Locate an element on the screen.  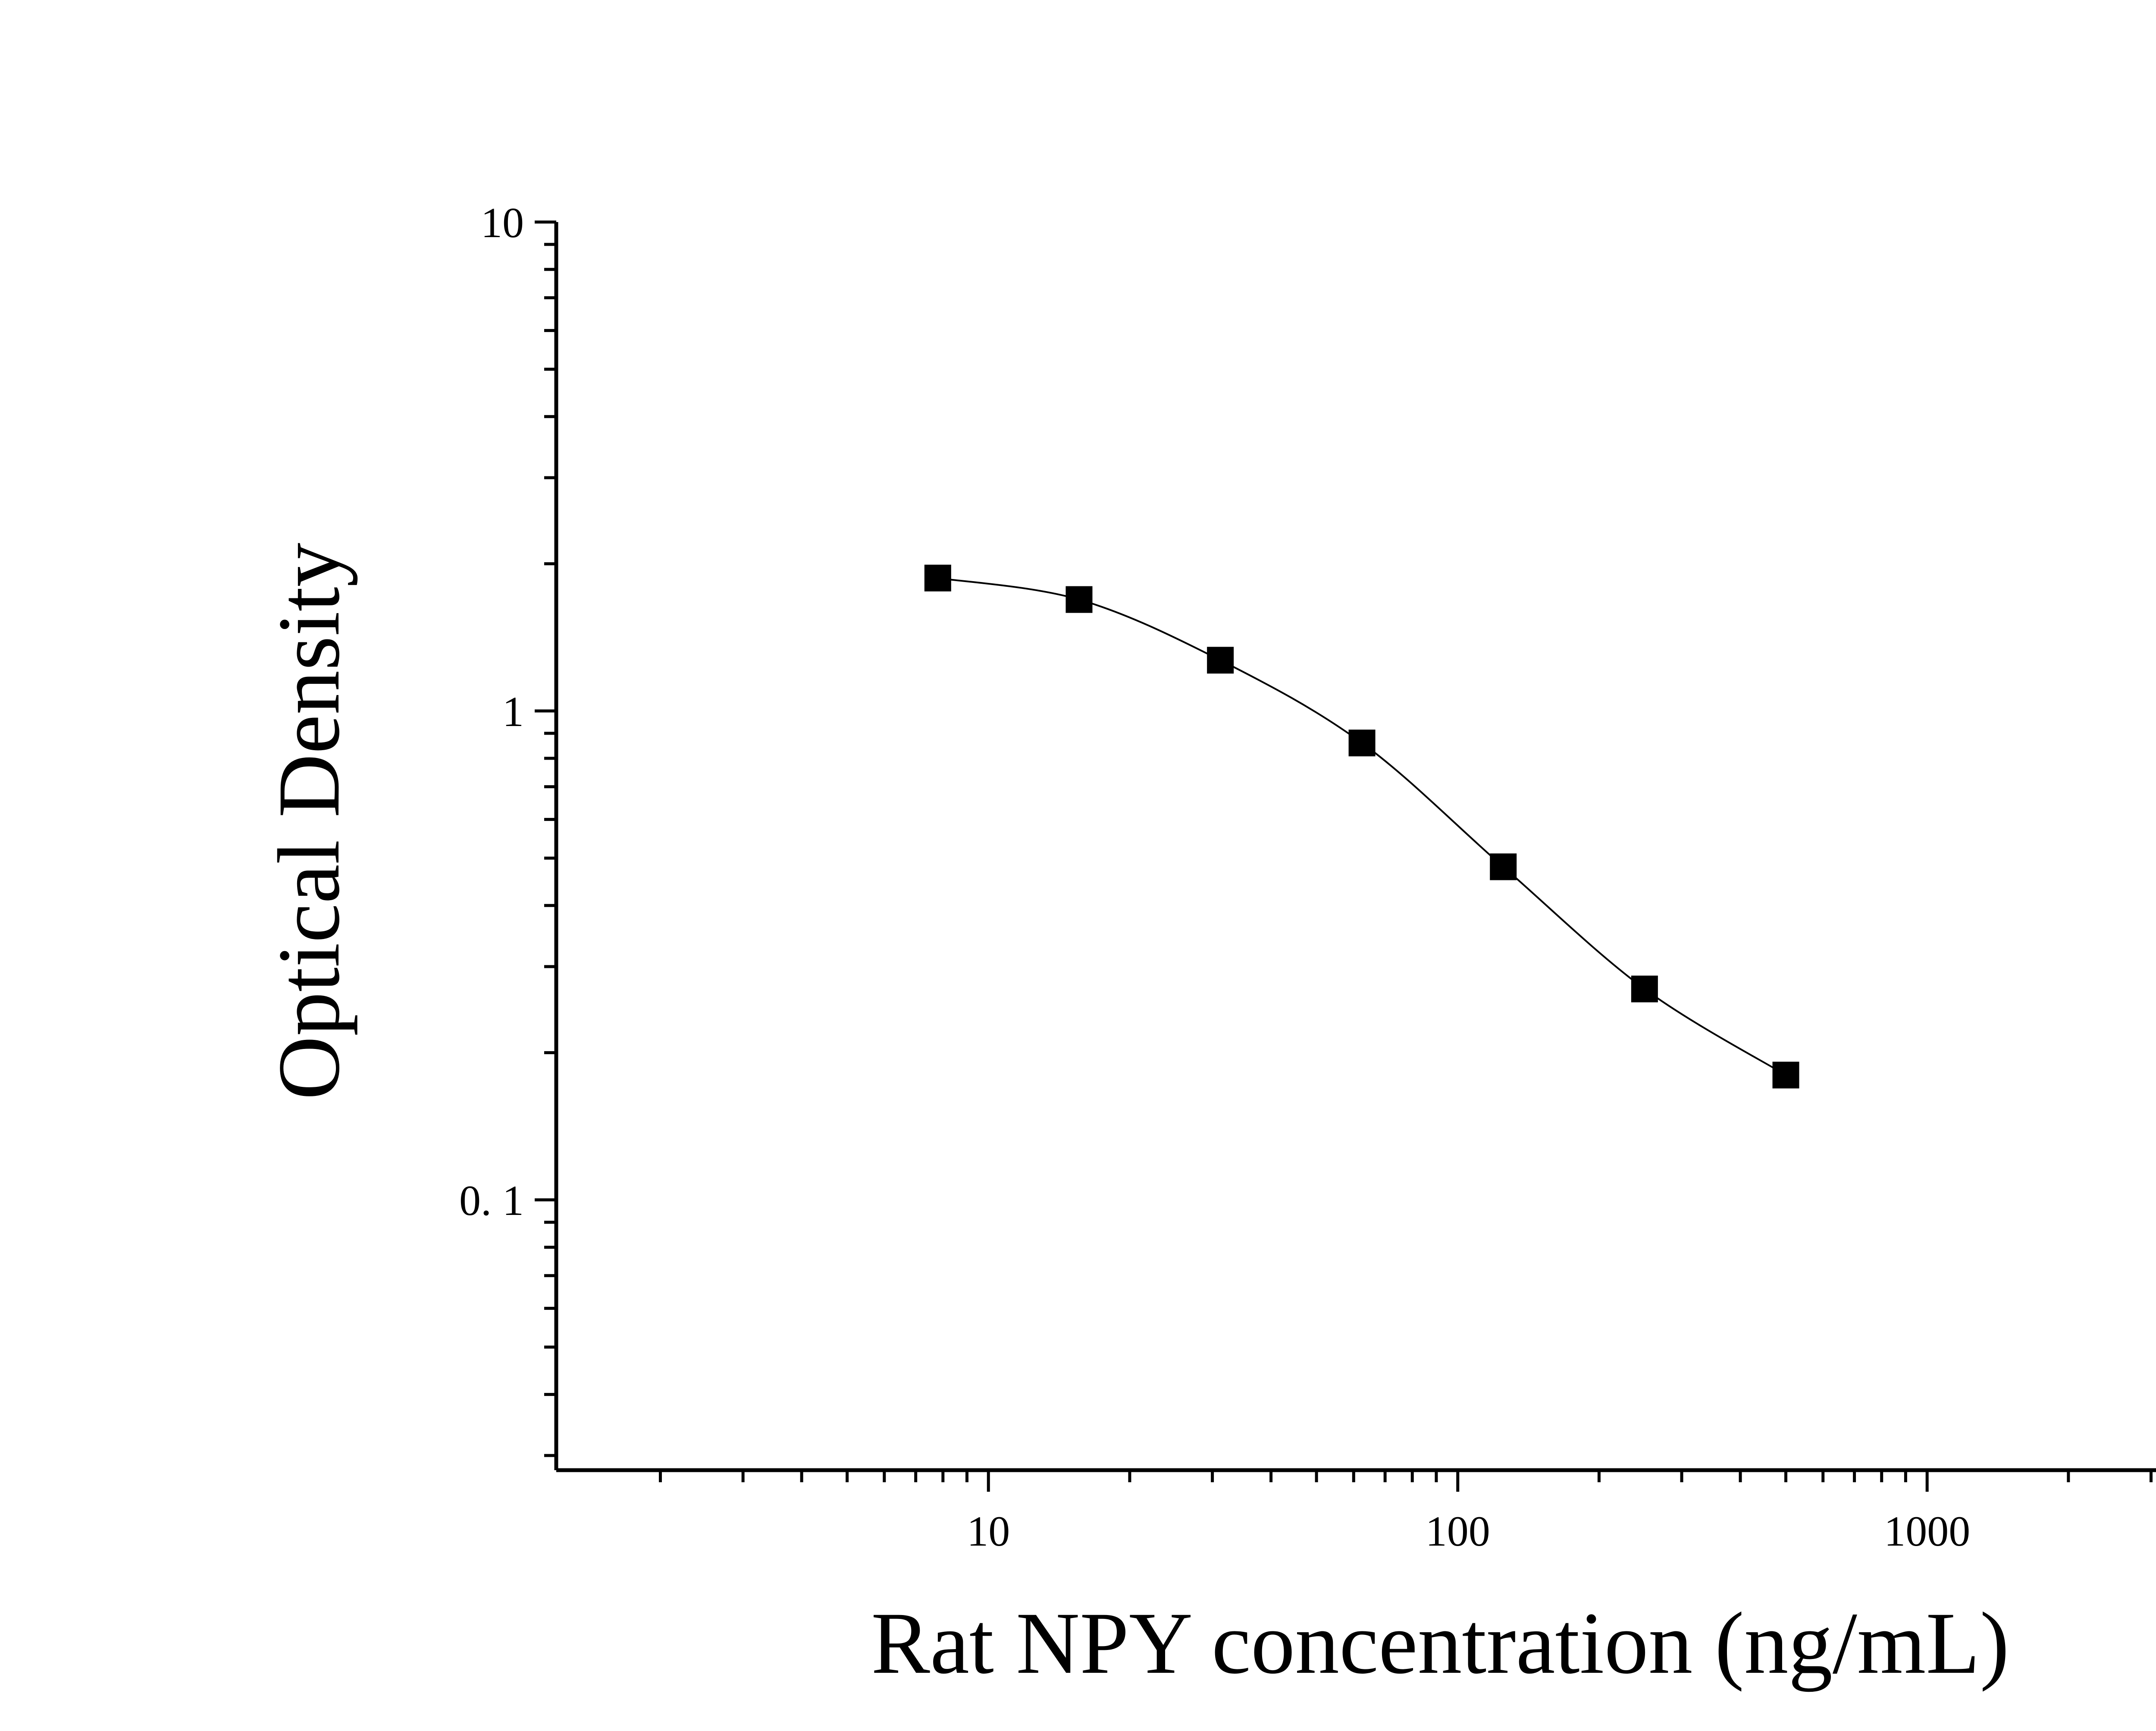
y-axis-title: Optical Density is located at coordinates (309, 821).